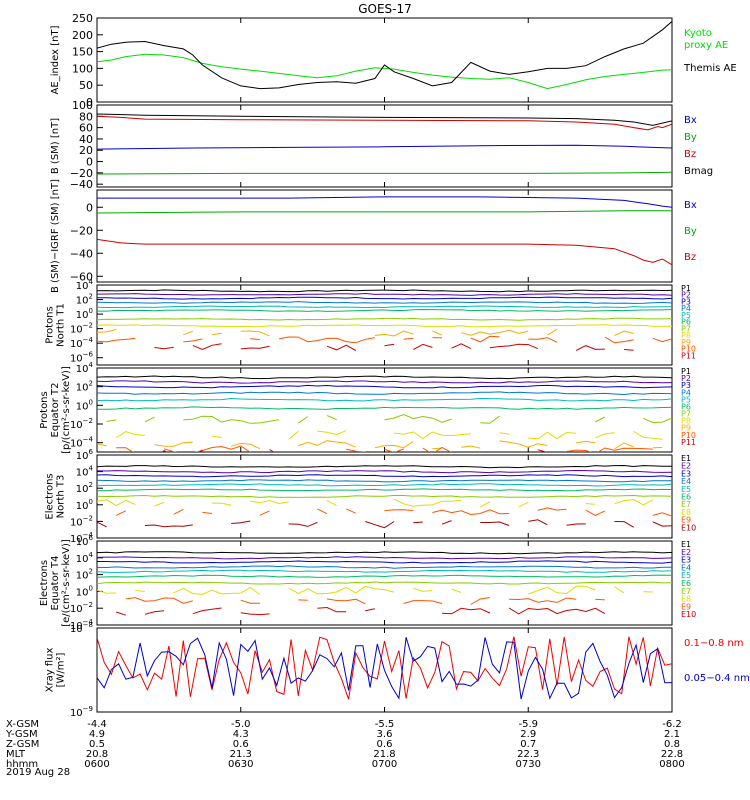 The width and height of the screenshot is (750, 800). Describe the element at coordinates (55, 236) in the screenshot. I see `panel-ylabel: B (SM)−IGRF (SM) [nT]` at that location.